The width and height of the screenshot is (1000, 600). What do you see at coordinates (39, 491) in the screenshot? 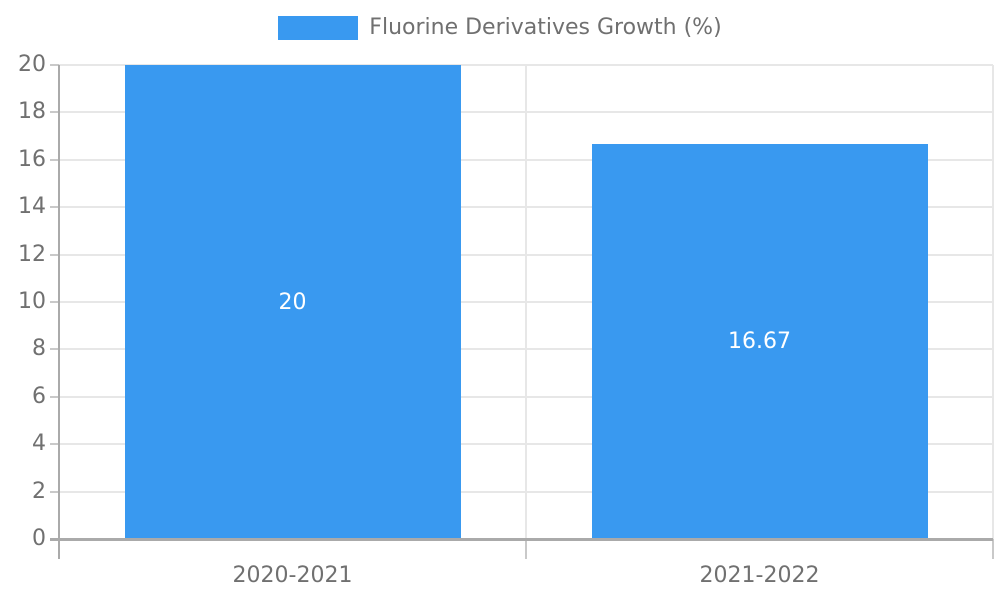
I see `y-tick-label: 2` at bounding box center [39, 491].